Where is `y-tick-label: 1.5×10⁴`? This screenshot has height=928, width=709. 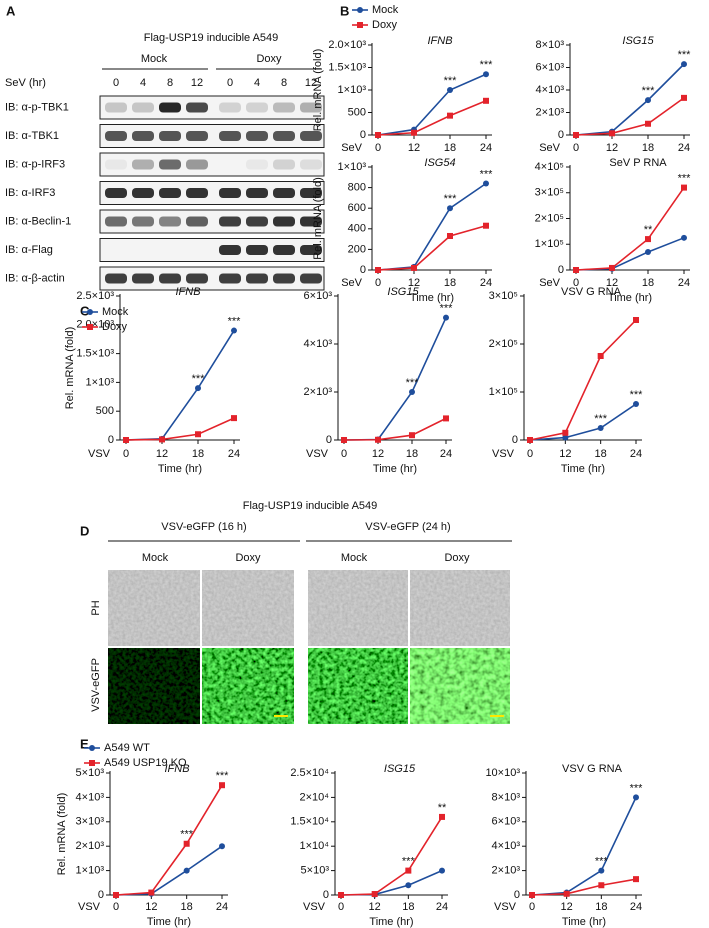
y-tick-label: 1.5×10⁴ is located at coordinates (309, 822).